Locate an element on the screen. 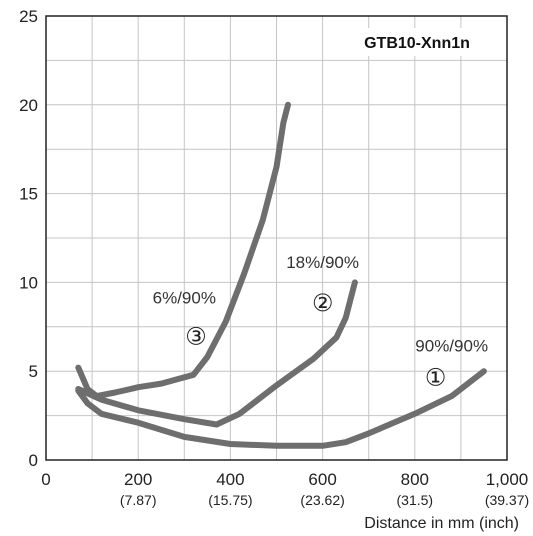 The width and height of the screenshot is (533, 536). series-label-18-90: 18%/90% is located at coordinates (322, 262).